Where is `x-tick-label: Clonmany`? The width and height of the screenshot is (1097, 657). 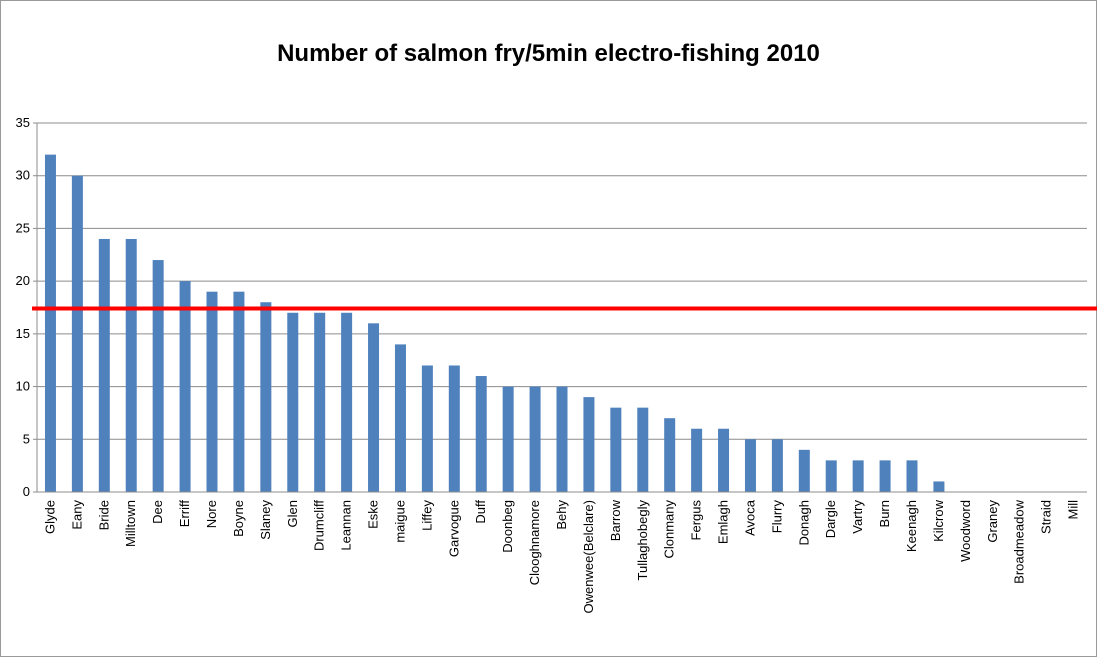
x-tick-label: Clonmany is located at coordinates (669, 529).